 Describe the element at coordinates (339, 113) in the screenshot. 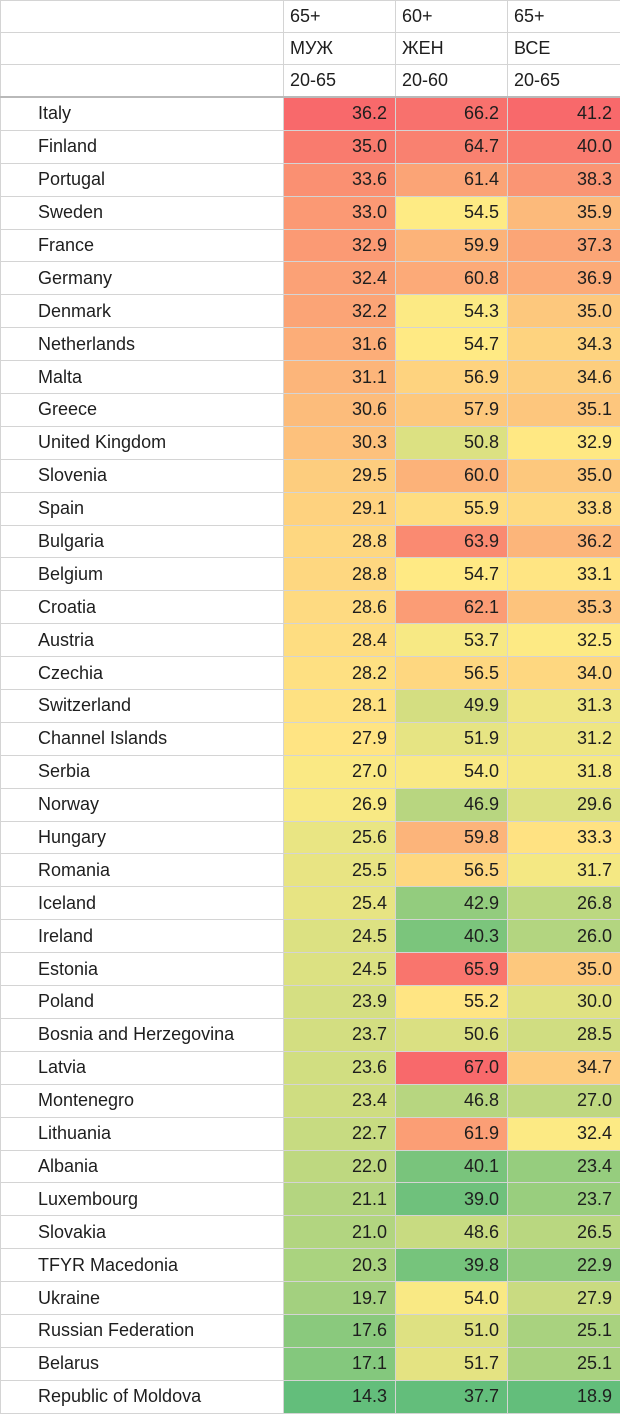

I see `value-cell: 36.2` at that location.